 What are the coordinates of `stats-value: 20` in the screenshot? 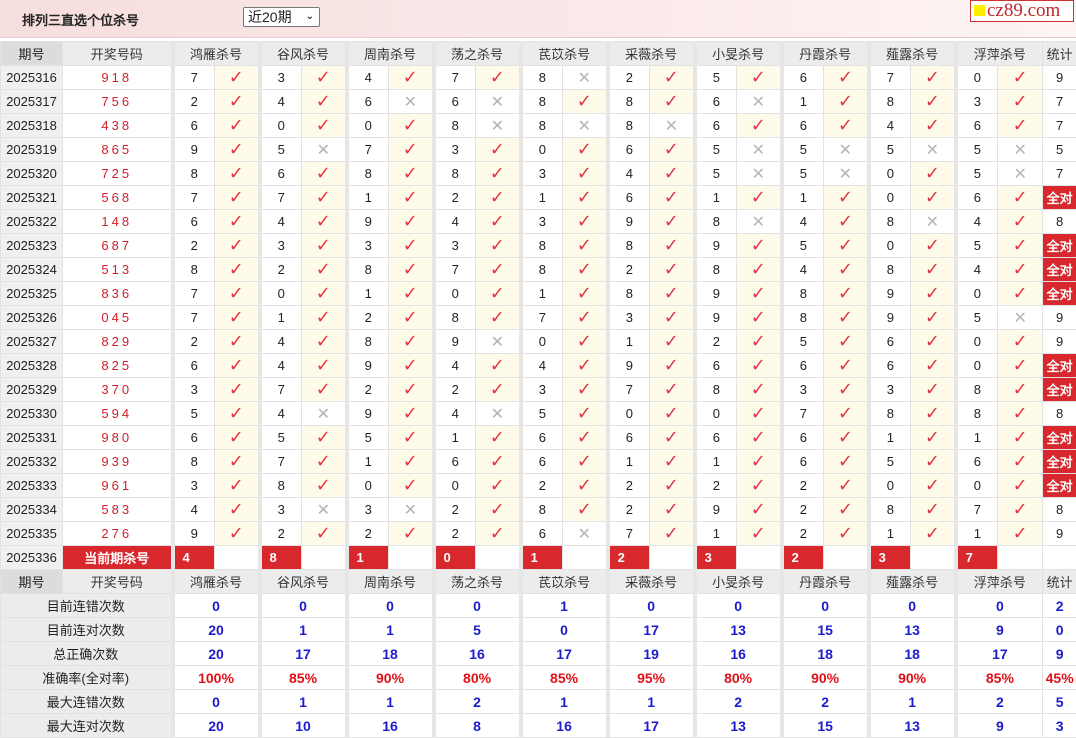 It's located at (216, 726).